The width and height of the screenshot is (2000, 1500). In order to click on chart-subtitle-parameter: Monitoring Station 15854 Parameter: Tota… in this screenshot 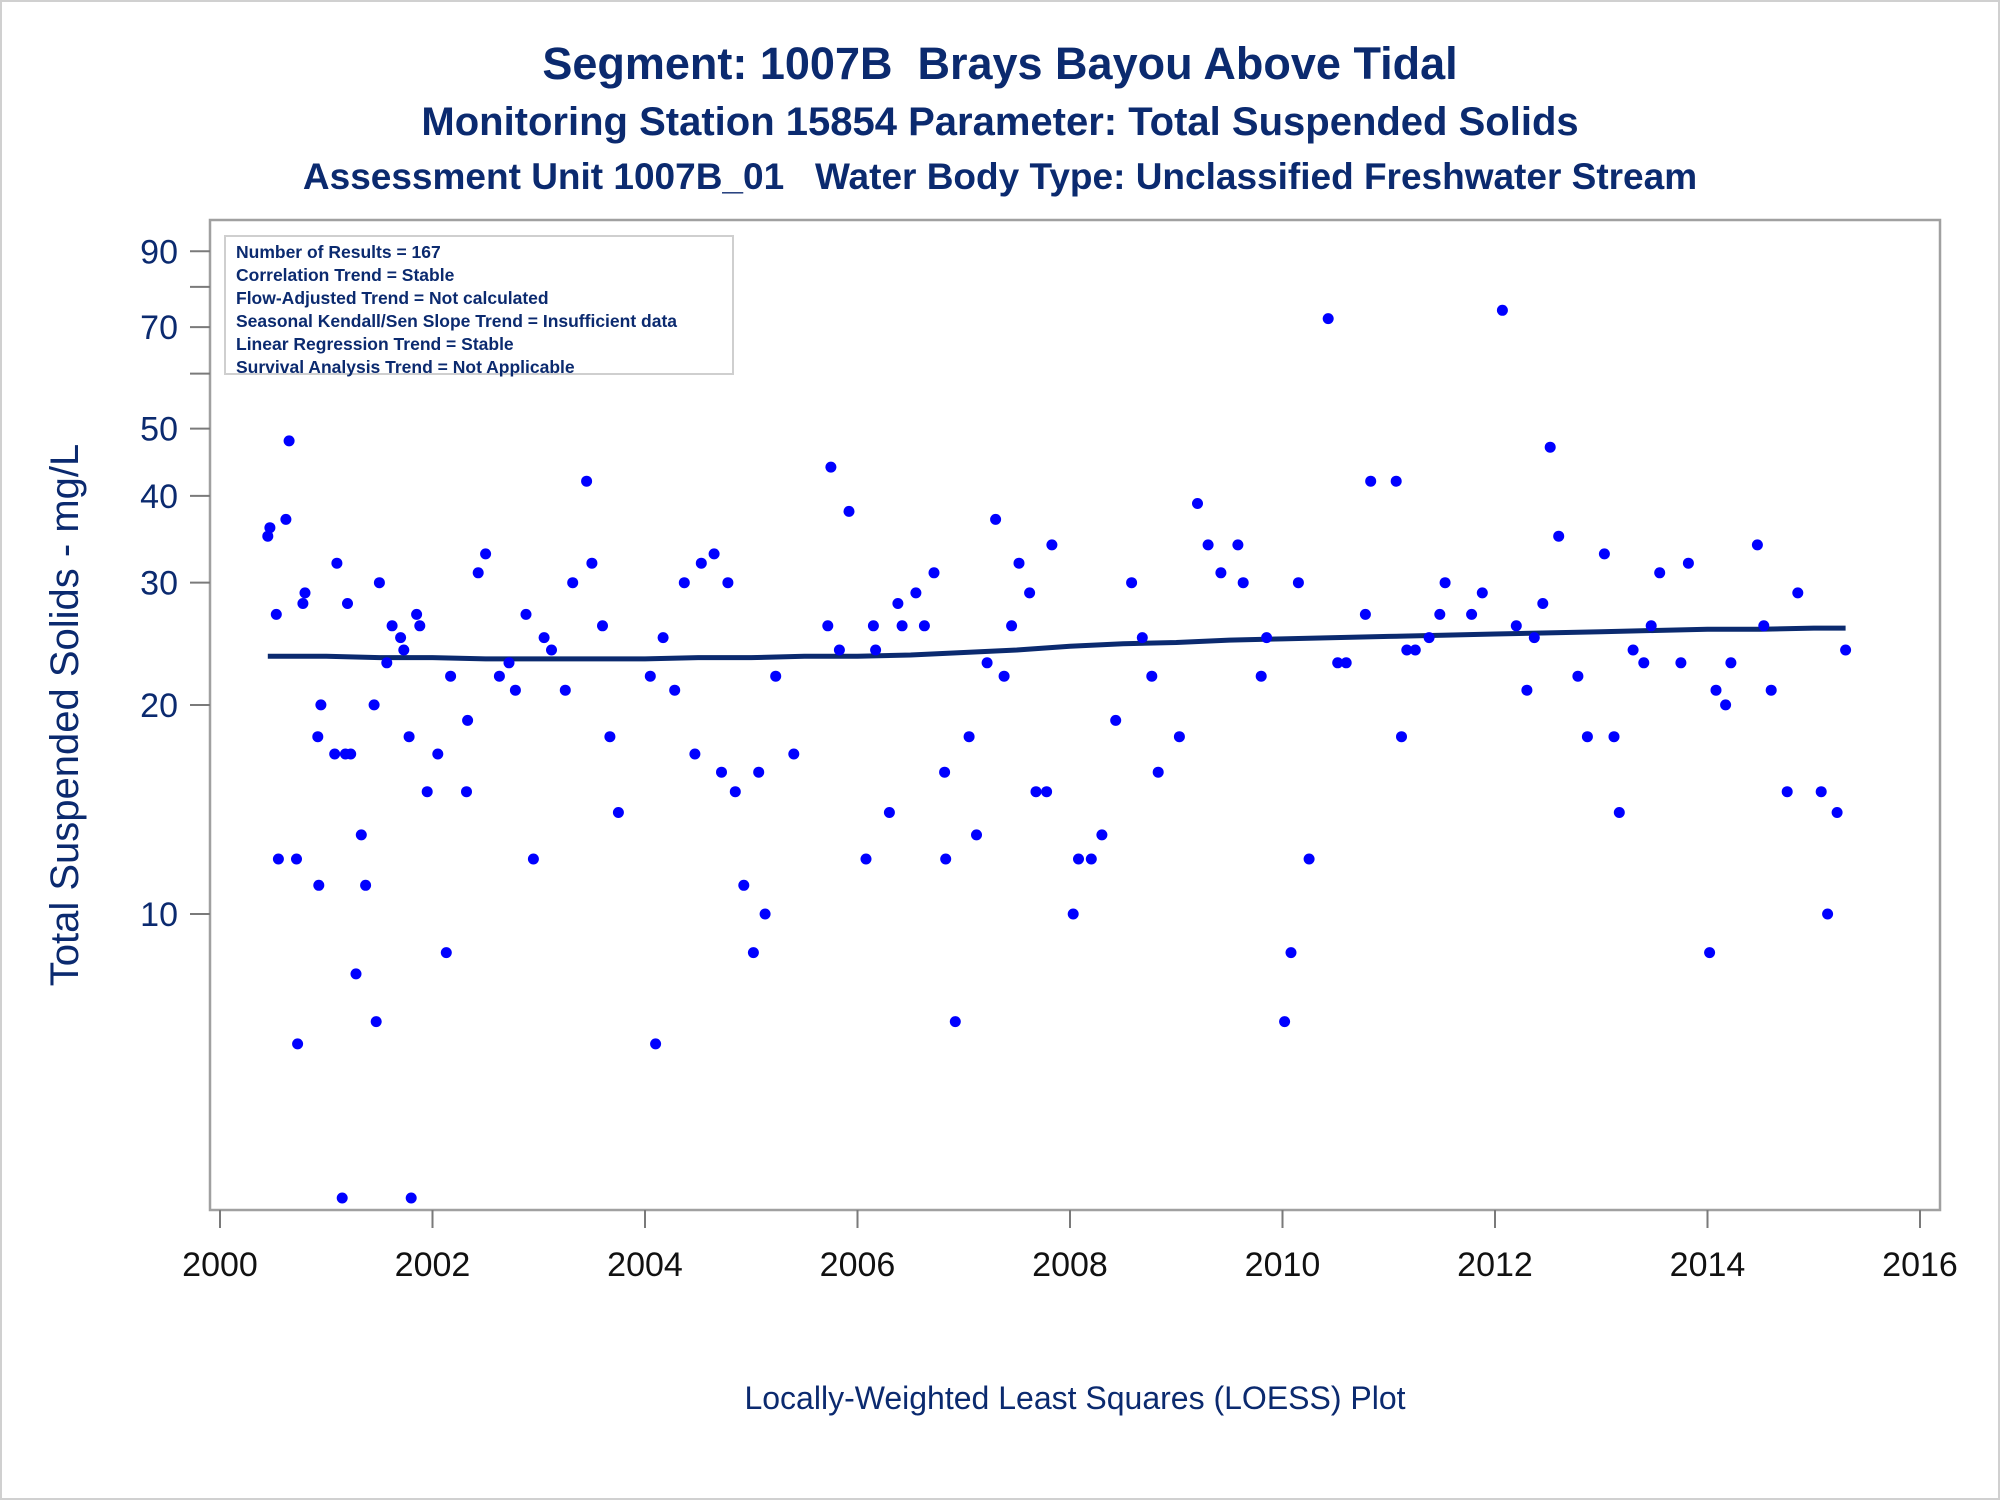, I will do `click(1000, 122)`.